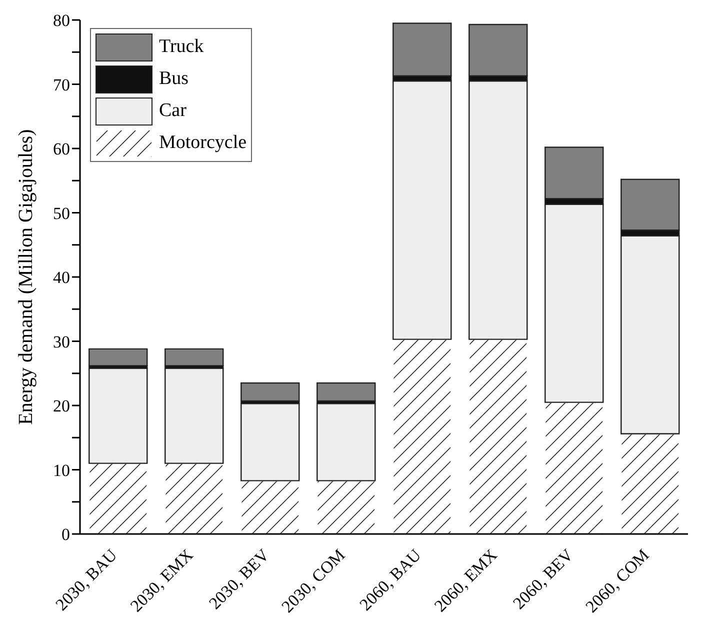 The image size is (702, 634). Describe the element at coordinates (66, 534) in the screenshot. I see `y-tick-label: 0` at that location.